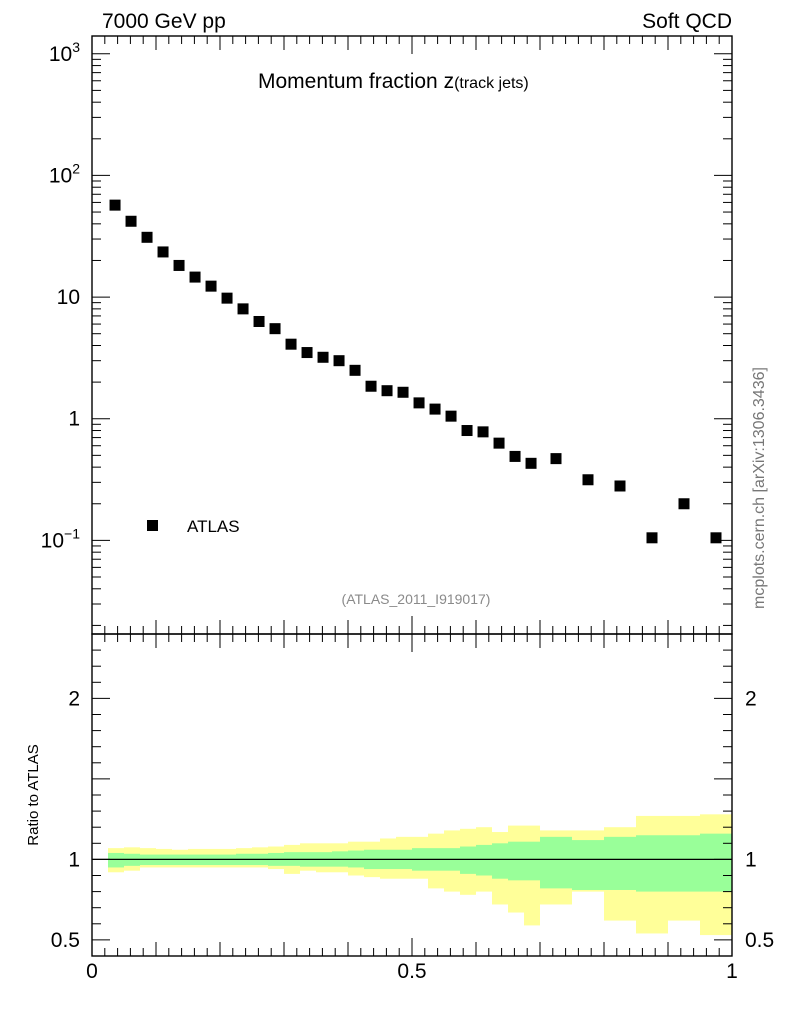 The image size is (786, 1024). I want to click on energy-label: 7000 GeV pp, so click(164, 21).